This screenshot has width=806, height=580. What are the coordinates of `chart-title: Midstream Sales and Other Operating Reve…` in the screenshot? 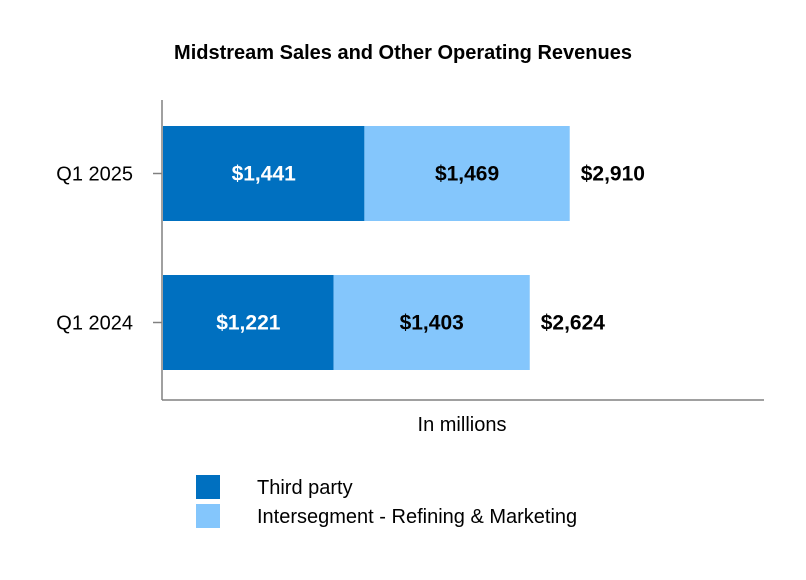 It's located at (403, 53).